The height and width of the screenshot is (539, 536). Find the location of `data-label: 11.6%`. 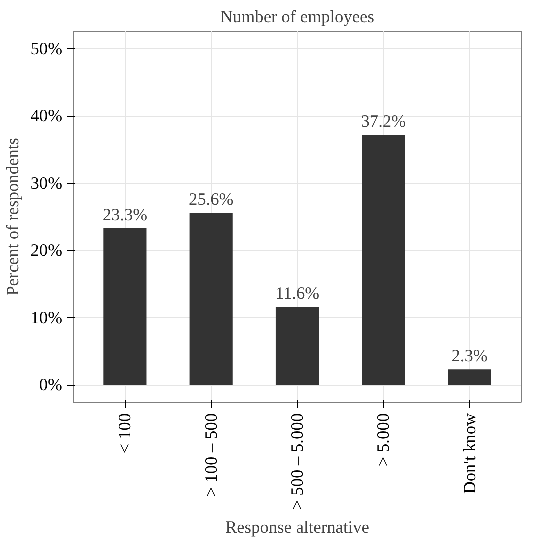

data-label: 11.6% is located at coordinates (297, 294).